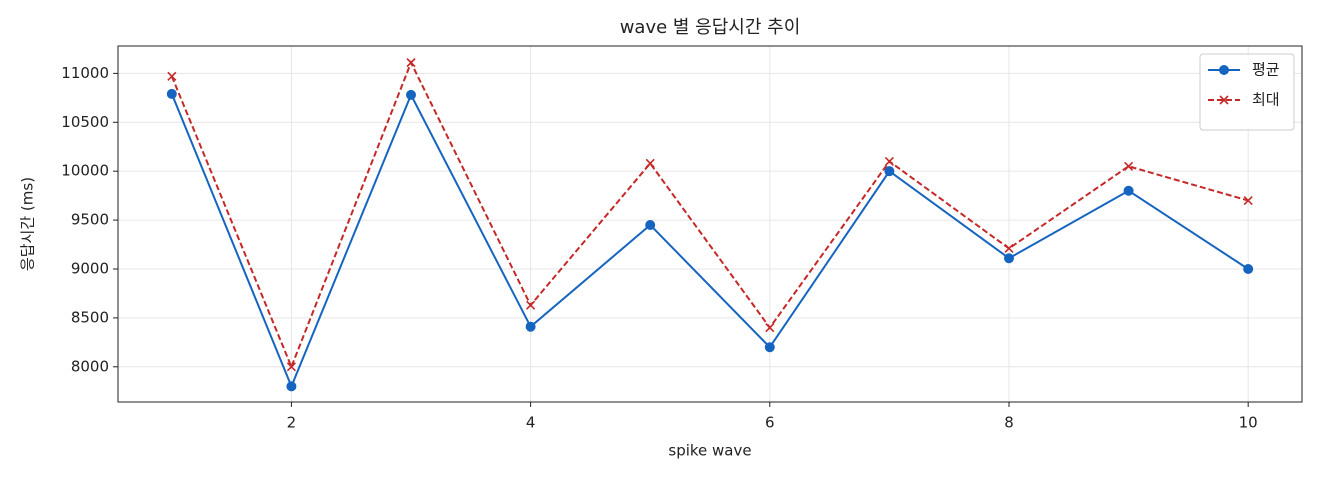  I want to click on x-tick-label: 2, so click(292, 423).